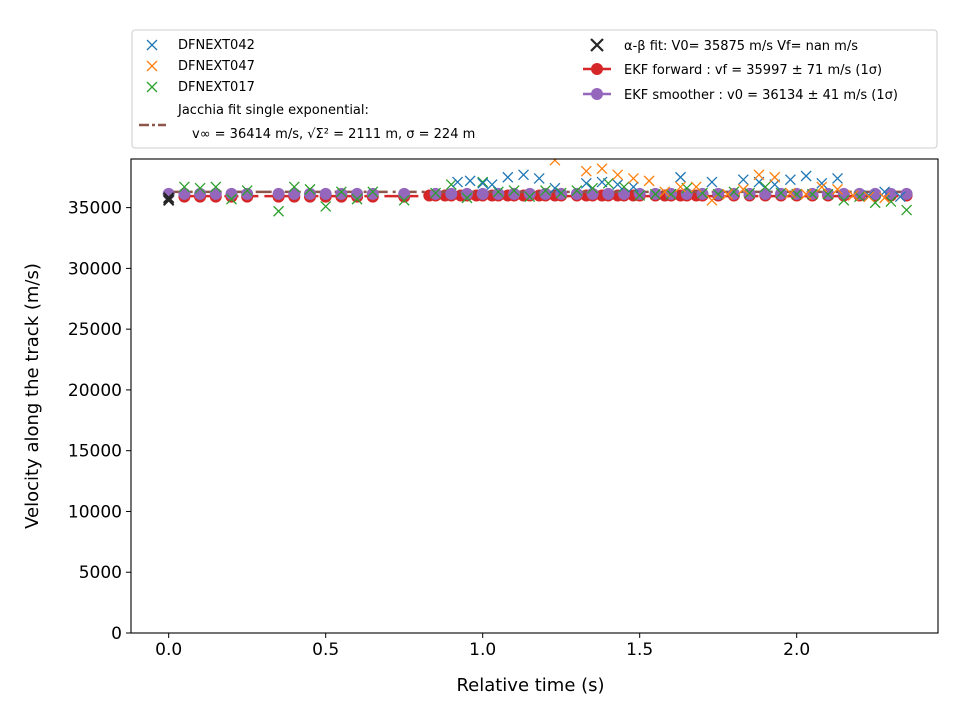 The width and height of the screenshot is (960, 720). I want to click on y-tick-label: 20000, so click(95, 391).